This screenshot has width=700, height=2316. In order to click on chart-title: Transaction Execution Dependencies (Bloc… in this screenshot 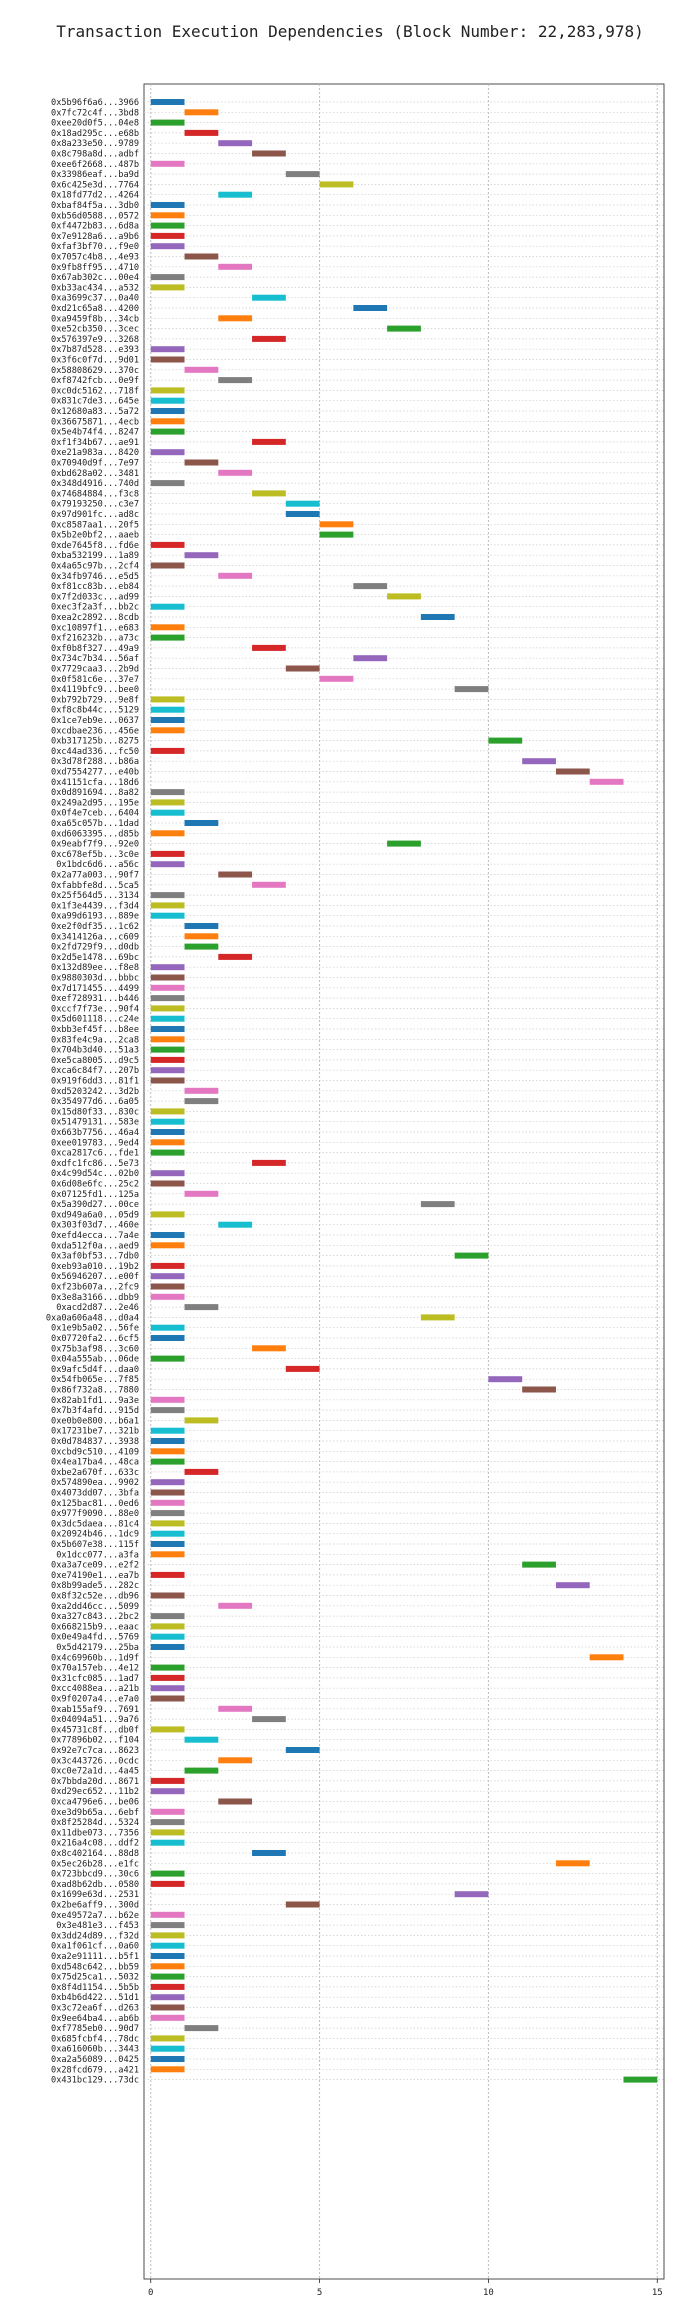, I will do `click(350, 31)`.